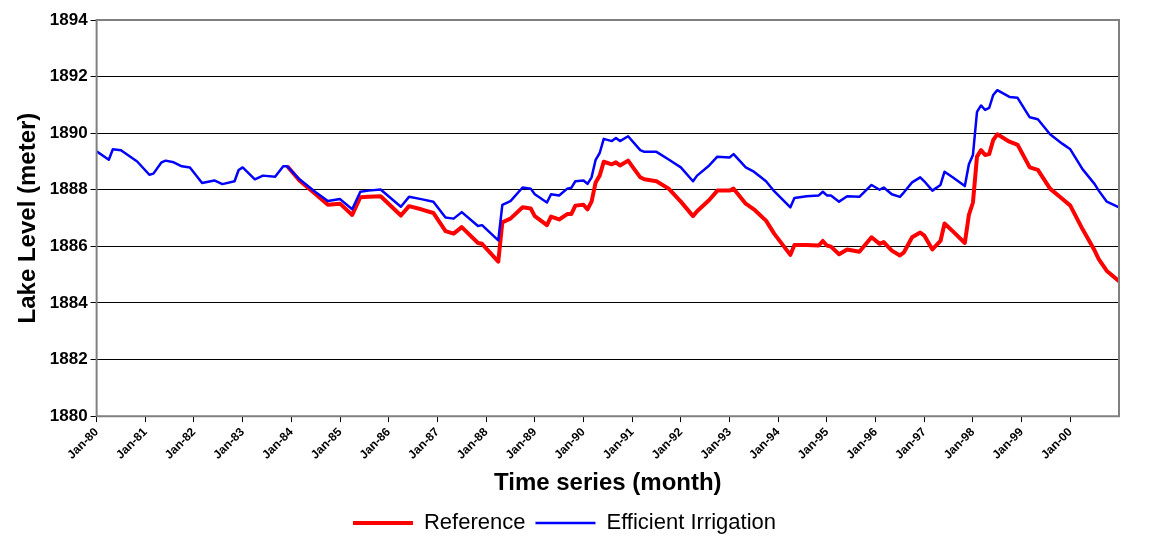 This screenshot has height=544, width=1149. I want to click on x-axis-title: Time series (month), so click(608, 482).